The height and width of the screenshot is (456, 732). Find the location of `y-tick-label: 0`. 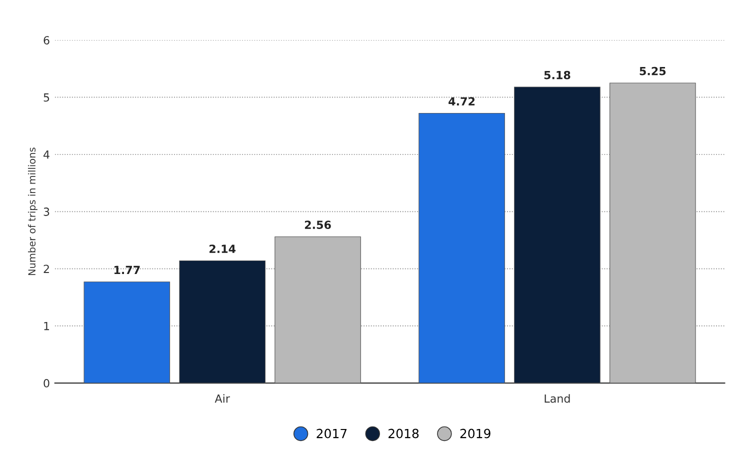

y-tick-label: 0 is located at coordinates (47, 383).